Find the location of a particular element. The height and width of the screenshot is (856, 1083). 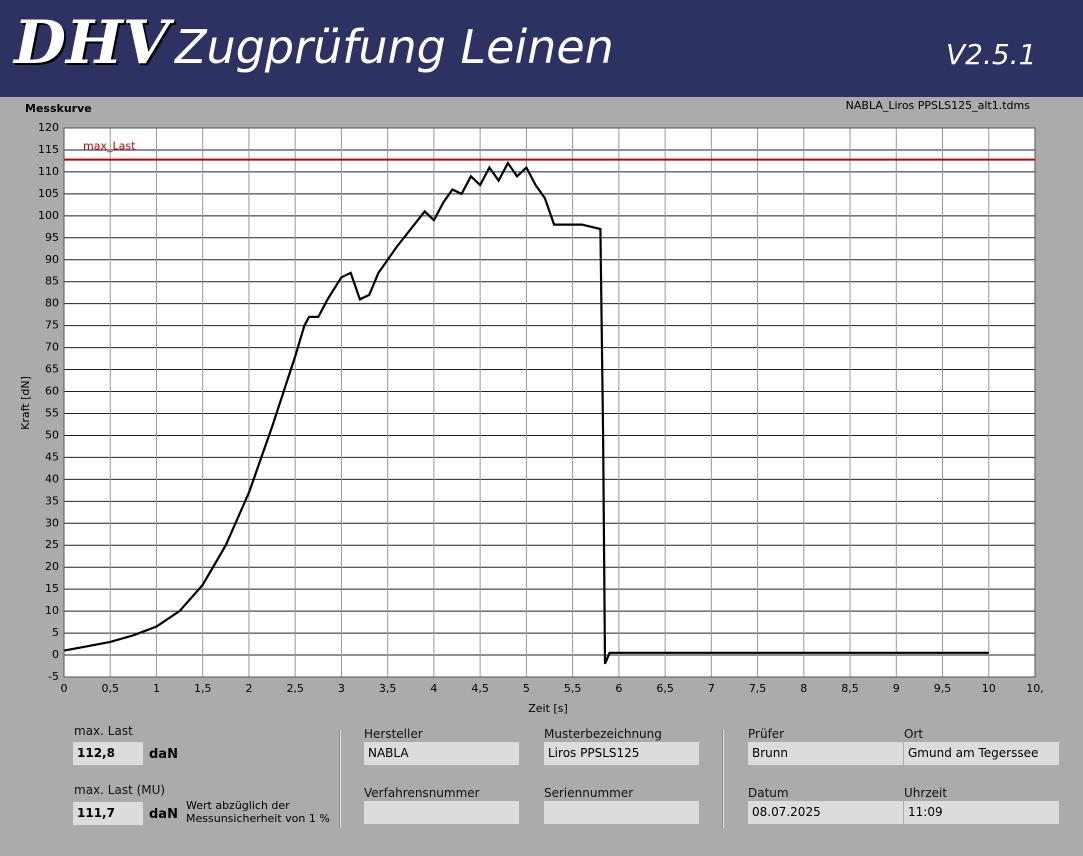

max-load-mu-unit: daN is located at coordinates (163, 814).